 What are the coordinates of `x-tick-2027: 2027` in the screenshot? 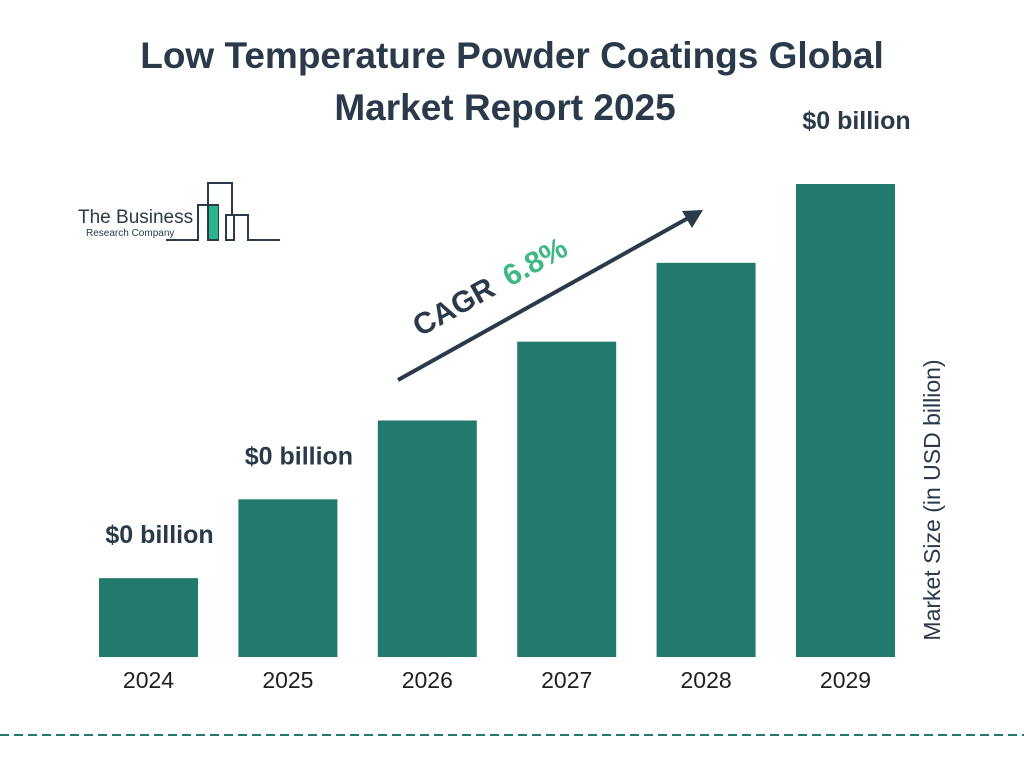 It's located at (566, 680).